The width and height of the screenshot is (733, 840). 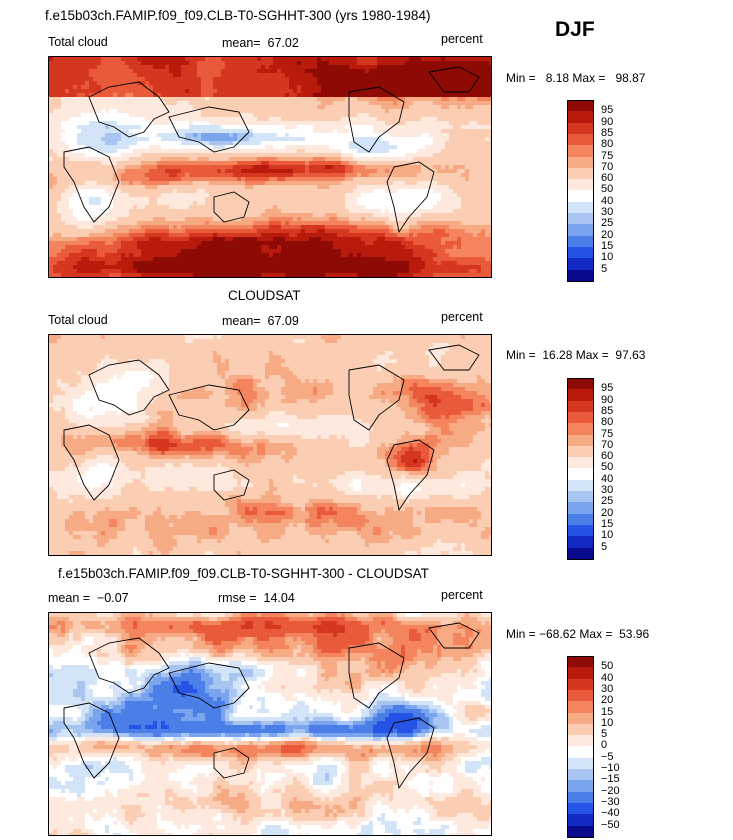 I want to click on colorbar-label: 0, so click(x=604, y=745).